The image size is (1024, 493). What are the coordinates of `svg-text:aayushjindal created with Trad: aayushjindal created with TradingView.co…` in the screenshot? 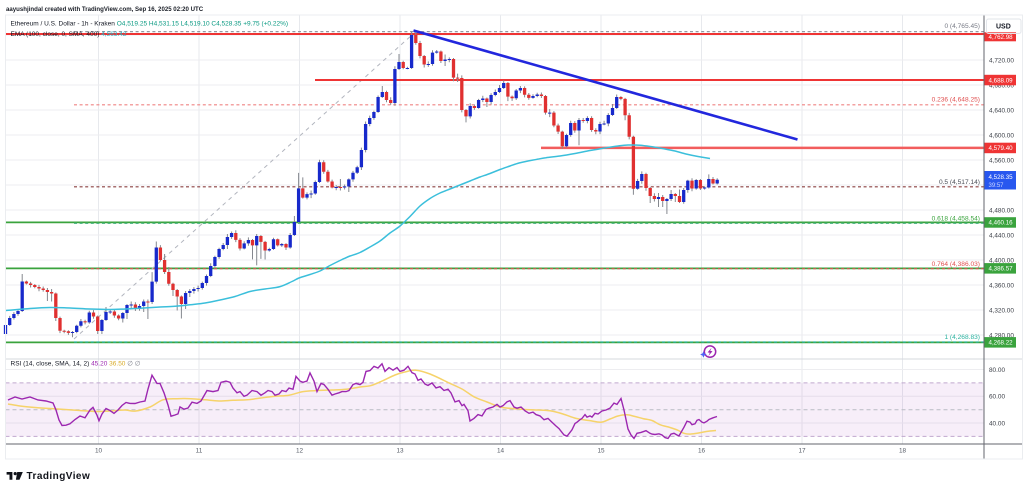 It's located at (105, 9).